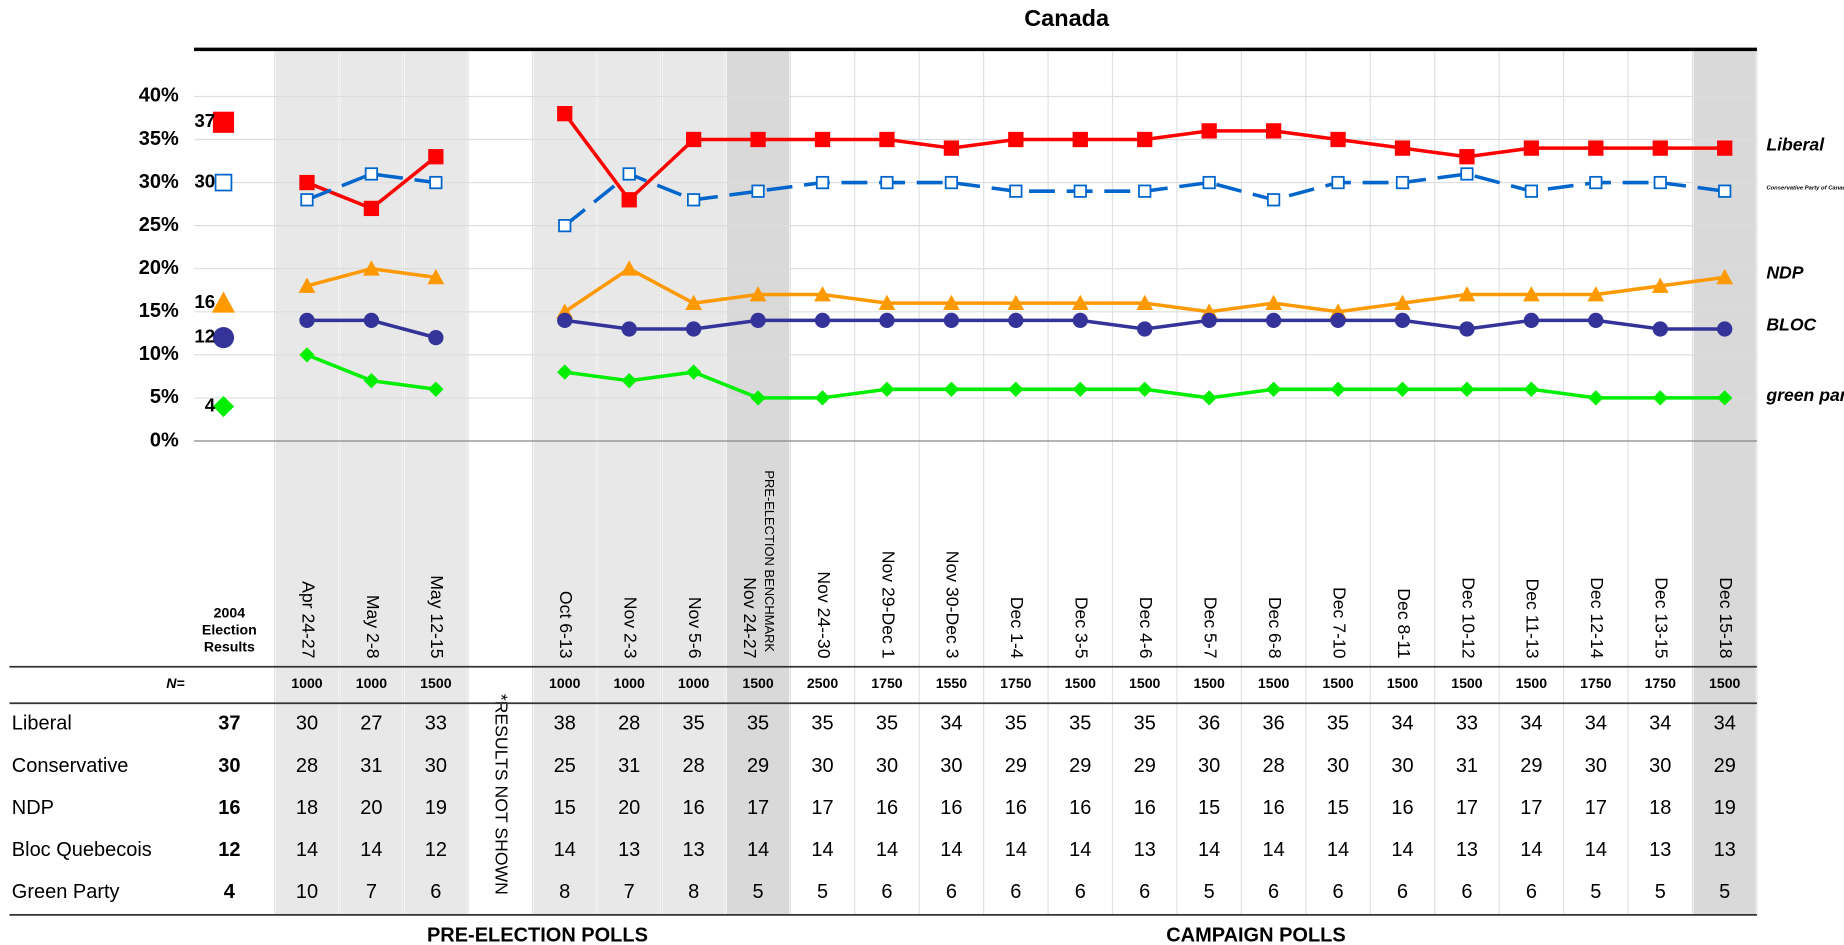 This screenshot has width=1844, height=945. What do you see at coordinates (229, 808) in the screenshot?
I see `election-cell: 16` at bounding box center [229, 808].